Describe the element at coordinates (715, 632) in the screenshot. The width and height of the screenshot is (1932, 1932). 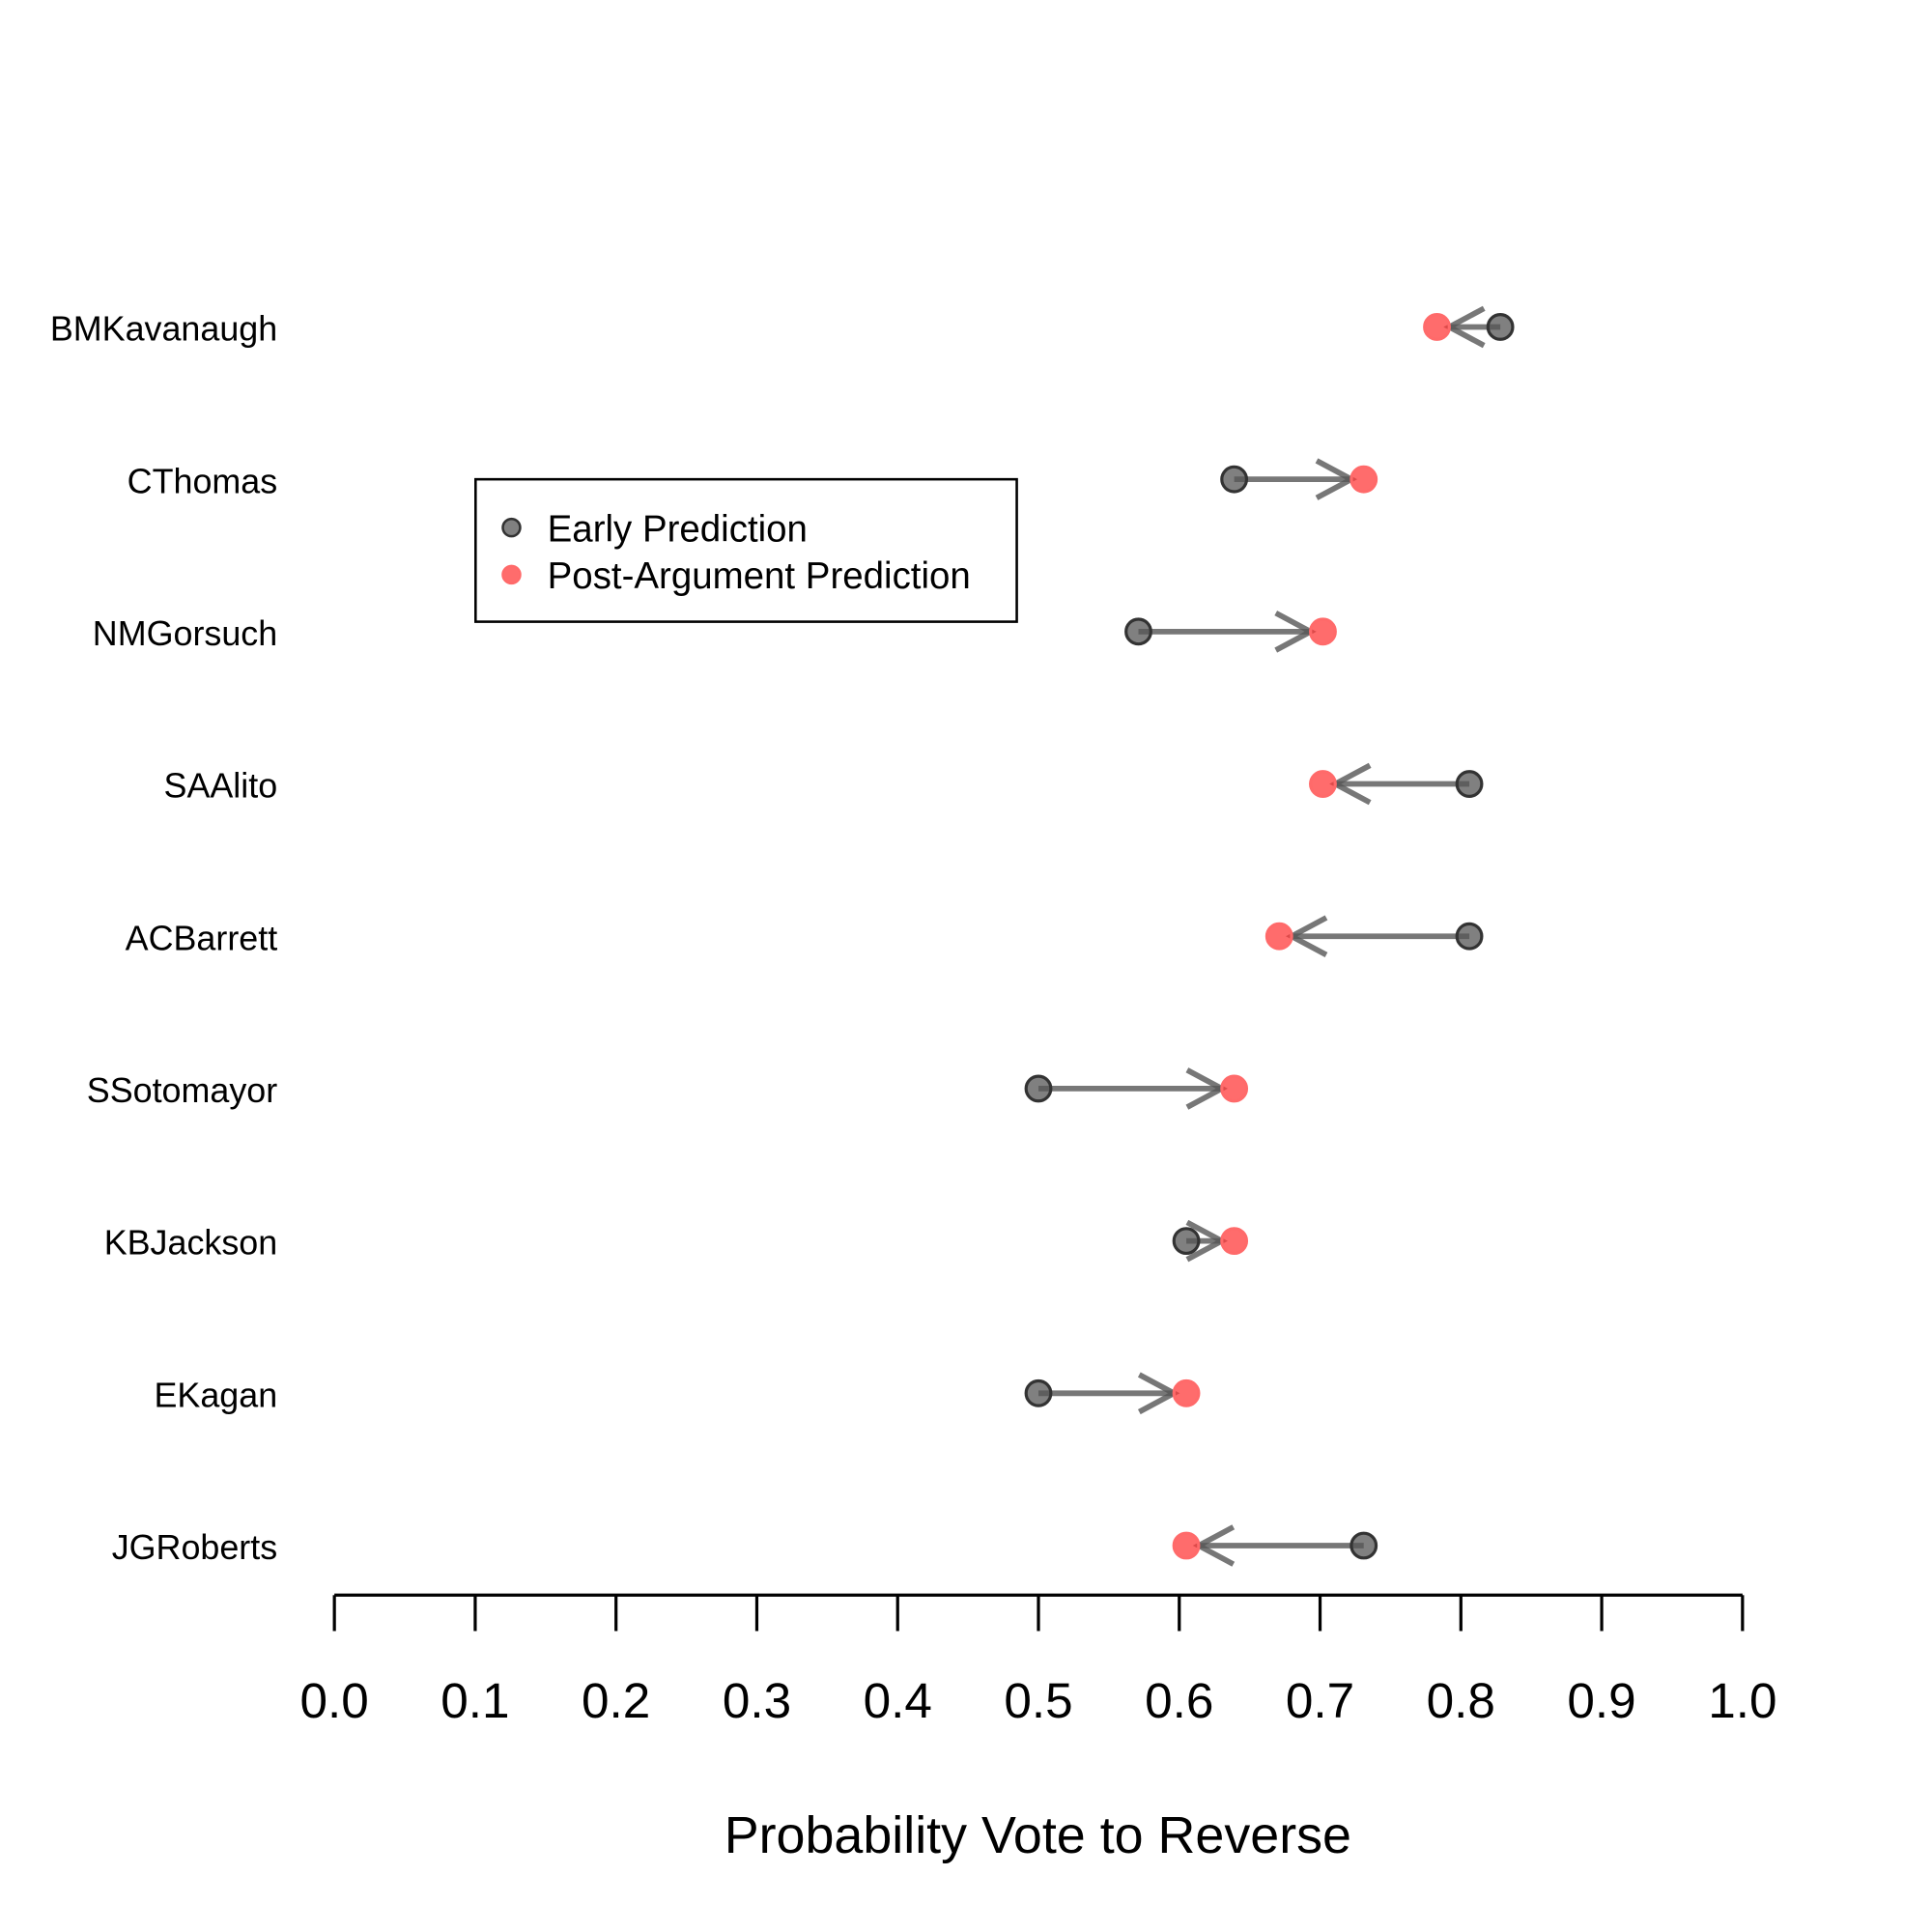
I see `row-nmgorsuch: NMGorsuch` at that location.